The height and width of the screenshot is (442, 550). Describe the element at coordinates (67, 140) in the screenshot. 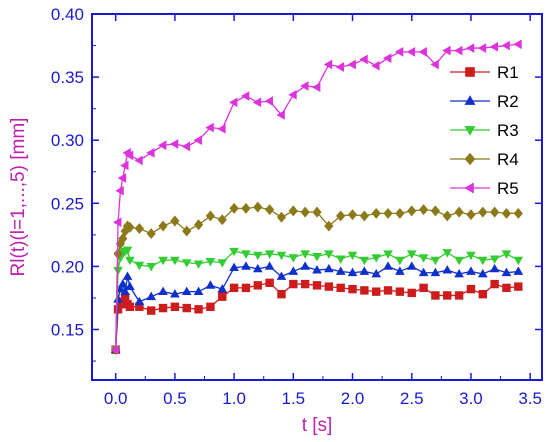

I see `y-tick-label: 0.30` at that location.